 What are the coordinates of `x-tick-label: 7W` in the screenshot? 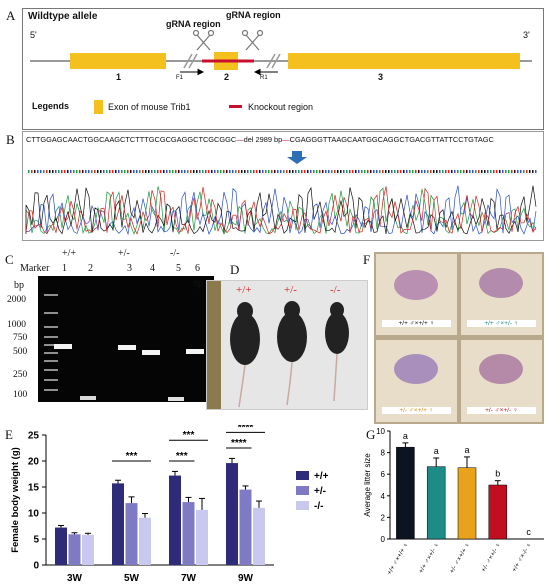 It's located at (189, 578).